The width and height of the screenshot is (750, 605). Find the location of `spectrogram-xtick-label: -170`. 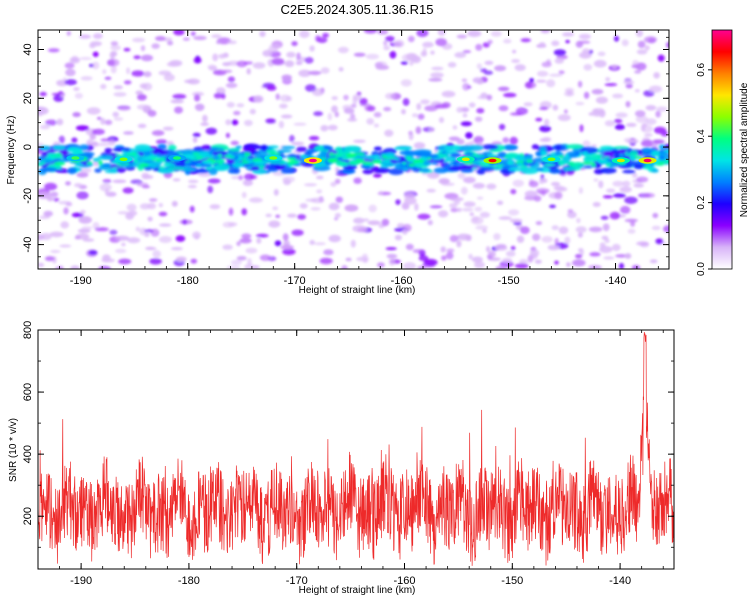

spectrogram-xtick-label: -170 is located at coordinates (295, 281).